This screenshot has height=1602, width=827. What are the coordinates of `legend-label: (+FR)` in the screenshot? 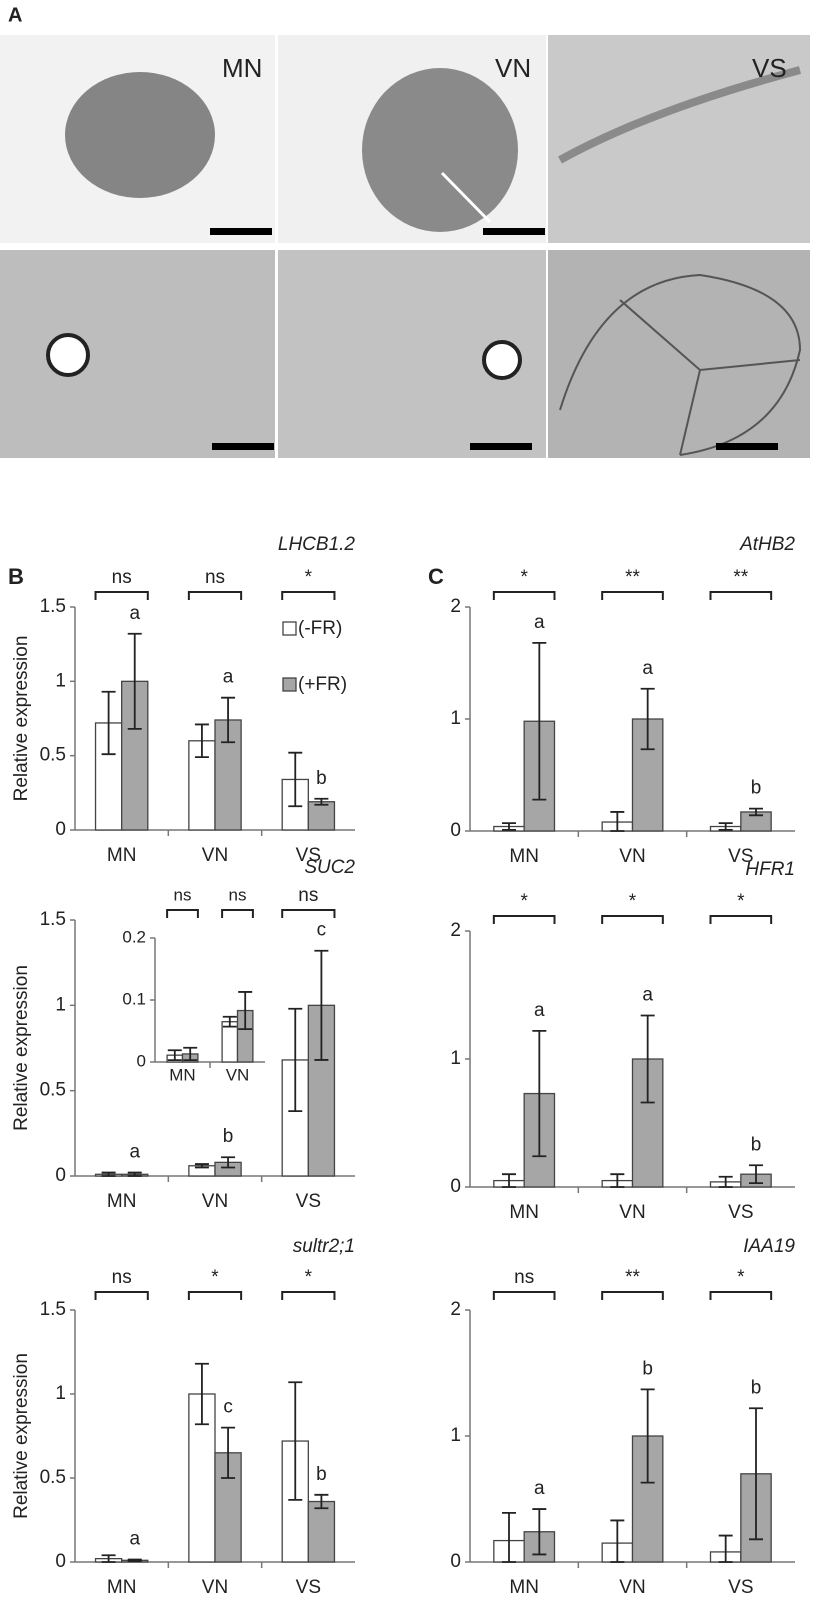 It's located at (322, 684).